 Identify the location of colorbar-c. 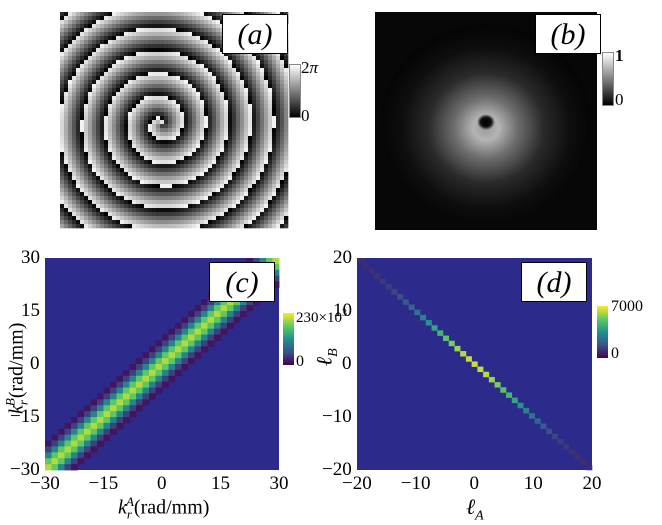
(288, 339).